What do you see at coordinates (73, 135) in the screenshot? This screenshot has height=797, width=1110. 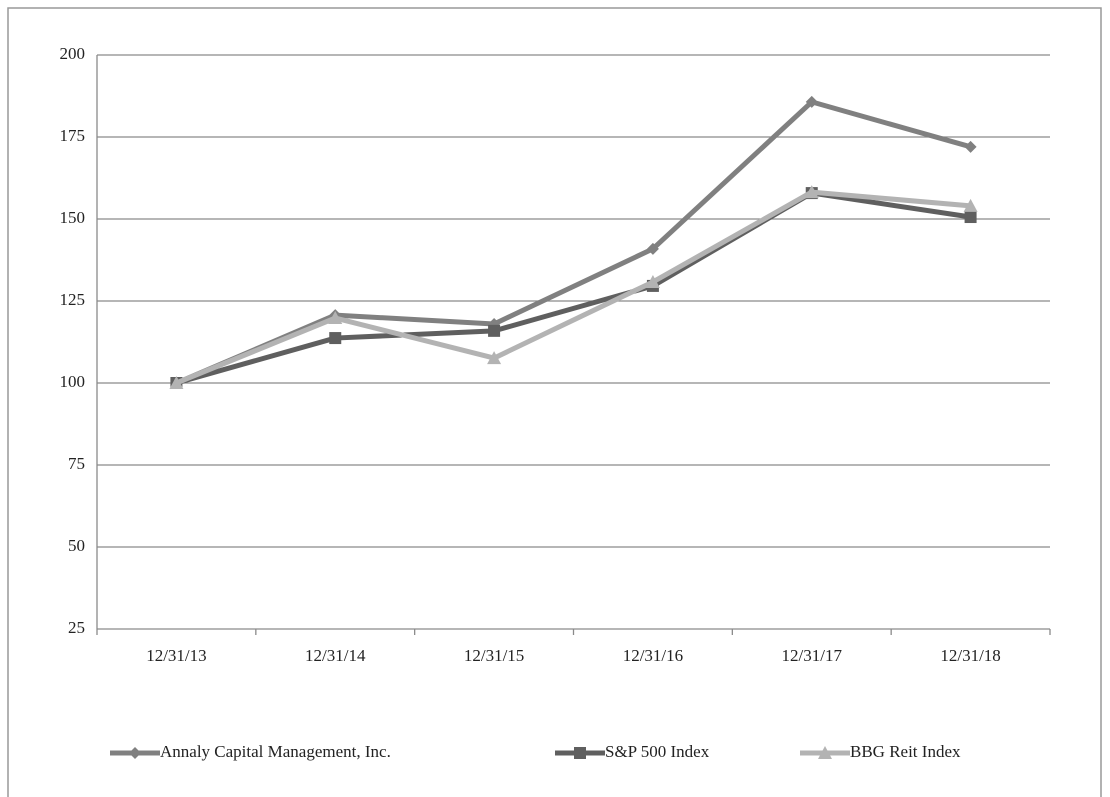 I see `y-tick-label: 175` at bounding box center [73, 135].